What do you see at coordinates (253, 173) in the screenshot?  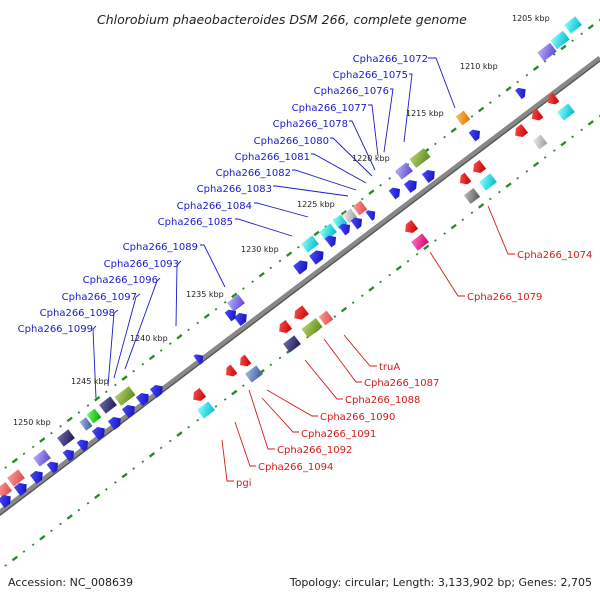 I see `gene-label-cpha266-1082: Cpha266_1082` at bounding box center [253, 173].